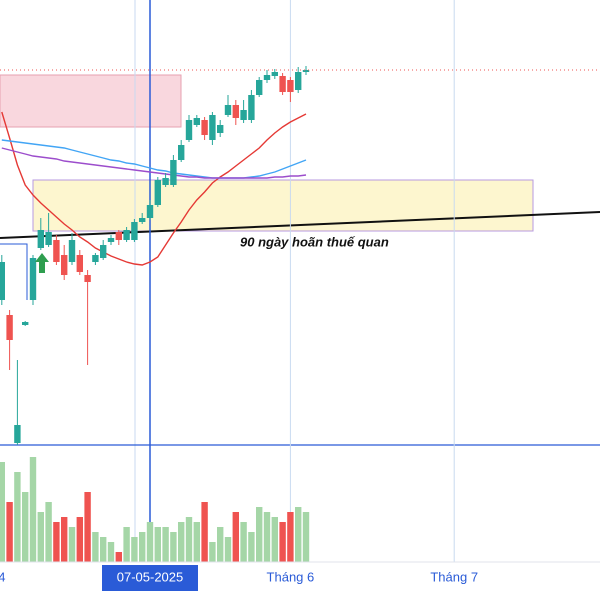  I want to click on box-outline, so click(14, 271).